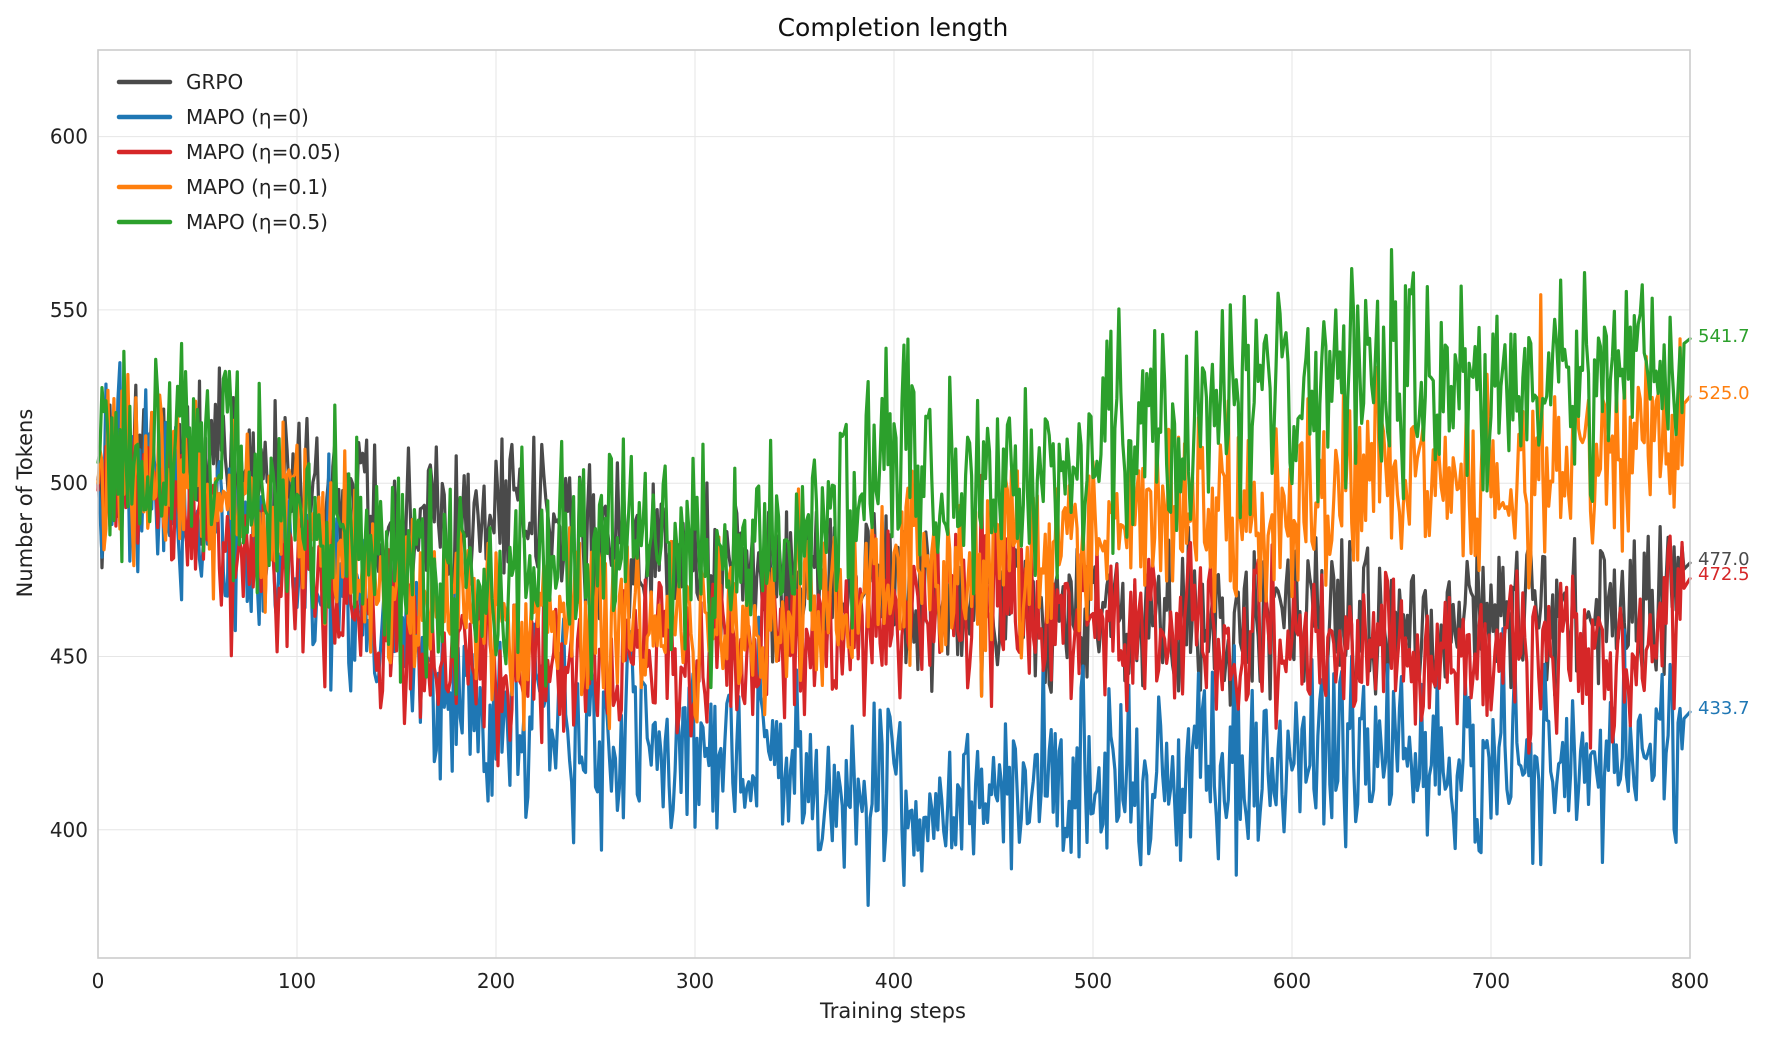 The height and width of the screenshot is (1037, 1768). Describe the element at coordinates (496, 981) in the screenshot. I see `x-tick-label: 200` at that location.